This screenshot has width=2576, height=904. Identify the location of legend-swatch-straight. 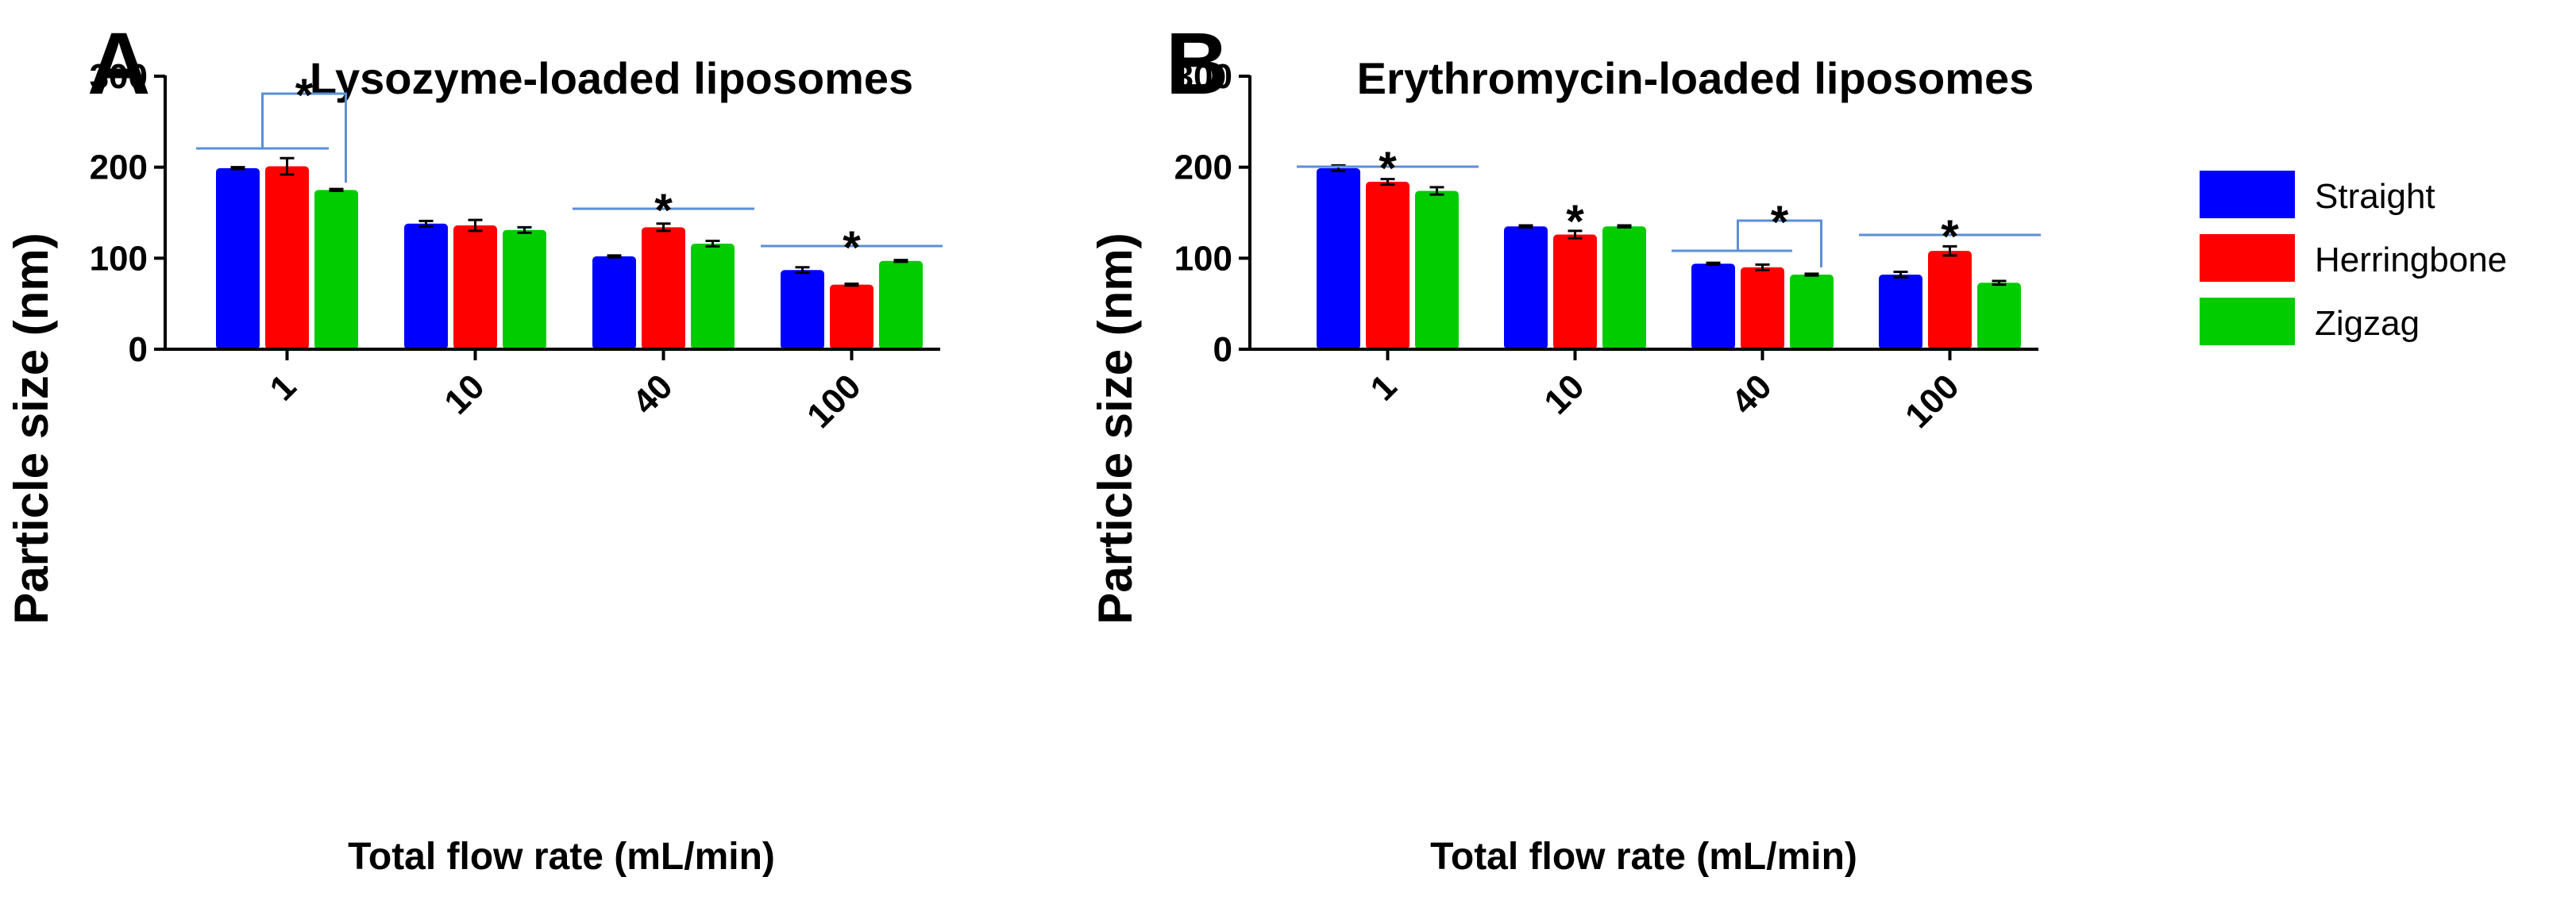
(2247, 194).